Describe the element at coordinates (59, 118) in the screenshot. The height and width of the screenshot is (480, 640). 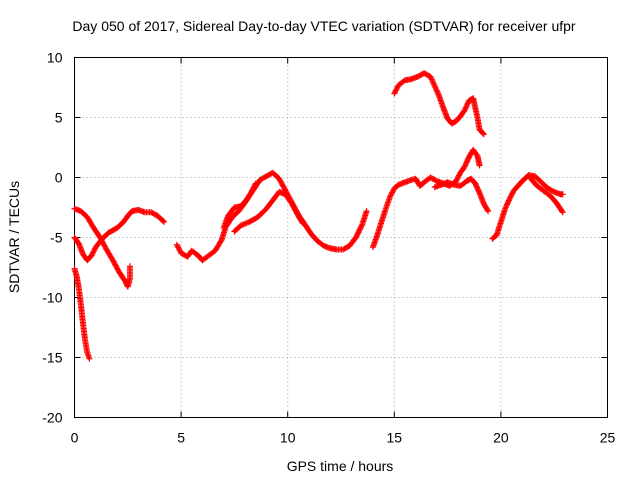
I see `y-tick-label: 5` at that location.